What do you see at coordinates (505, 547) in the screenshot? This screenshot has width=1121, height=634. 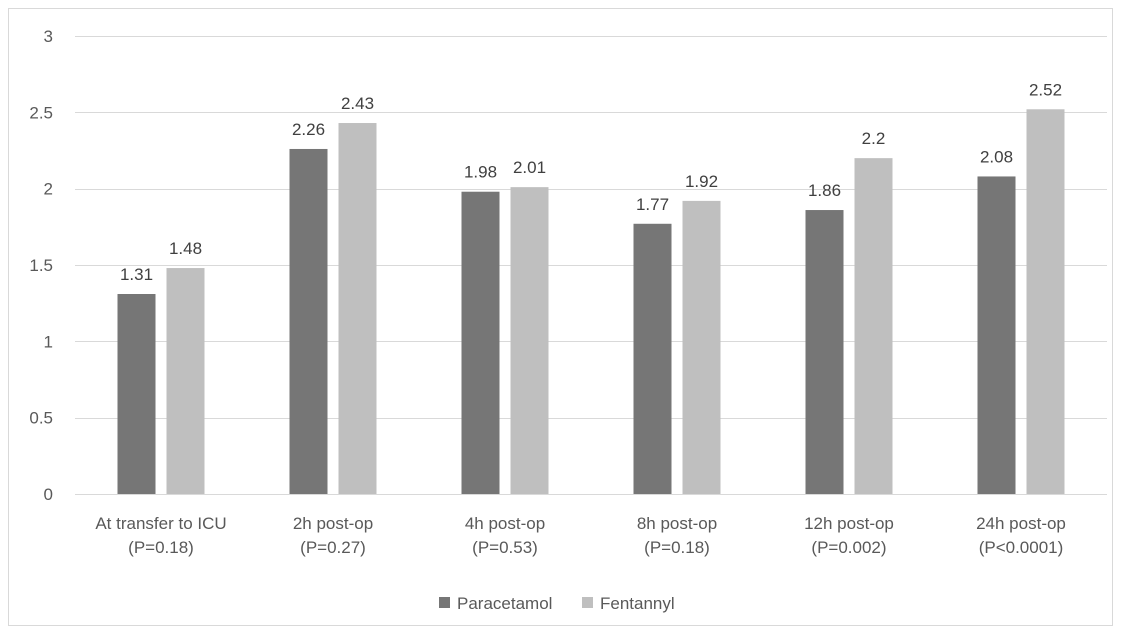 I see `x-tick-label: (P=0.53)` at bounding box center [505, 547].